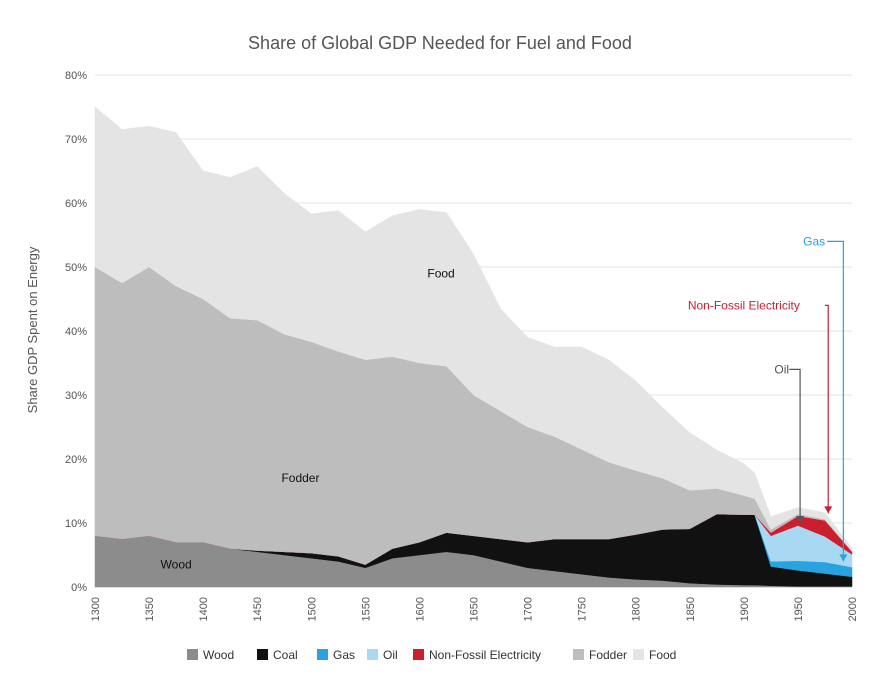  What do you see at coordinates (322, 654) in the screenshot?
I see `legend-swatch-gas` at bounding box center [322, 654].